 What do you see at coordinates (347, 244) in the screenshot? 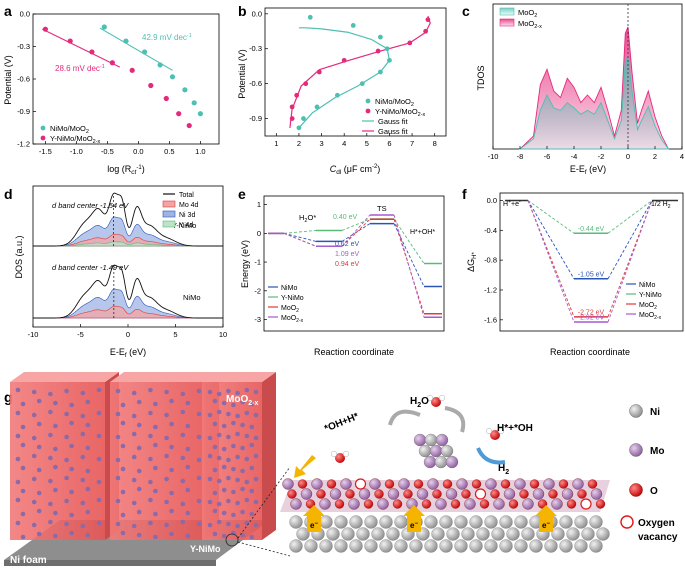
I see `barrier-label: 0.62 eV` at bounding box center [347, 244].